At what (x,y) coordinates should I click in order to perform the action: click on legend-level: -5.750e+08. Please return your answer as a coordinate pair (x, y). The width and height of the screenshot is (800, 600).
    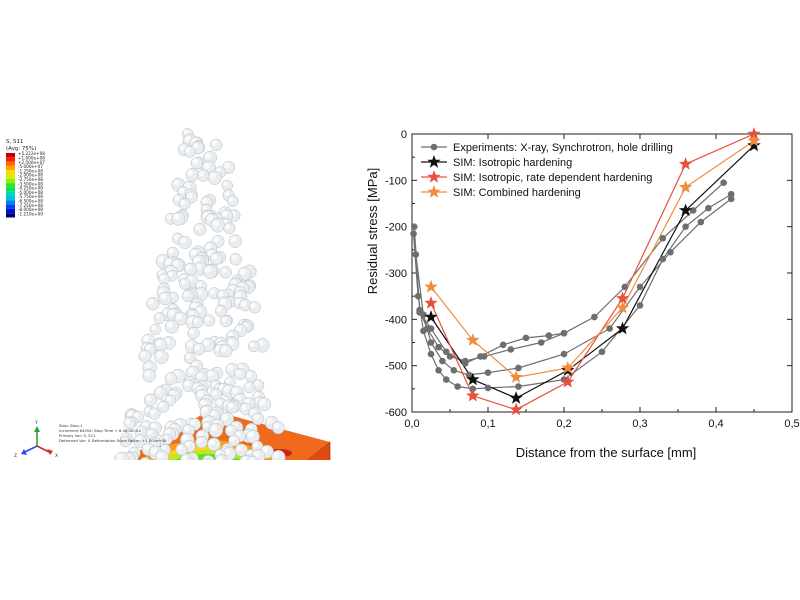
    Looking at the image, I should click on (30, 196).